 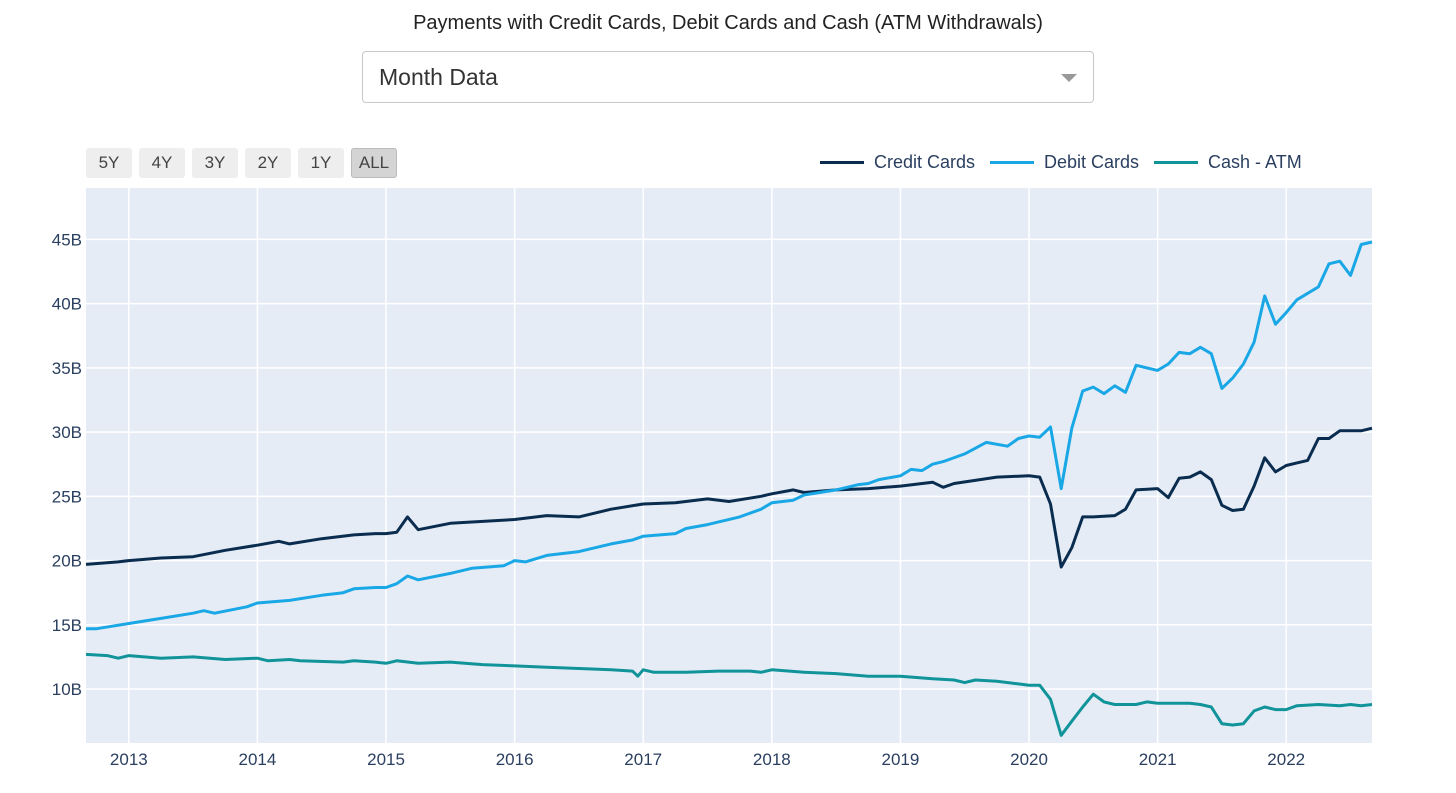 I want to click on x-tick-label: 2020, so click(x=1029, y=759).